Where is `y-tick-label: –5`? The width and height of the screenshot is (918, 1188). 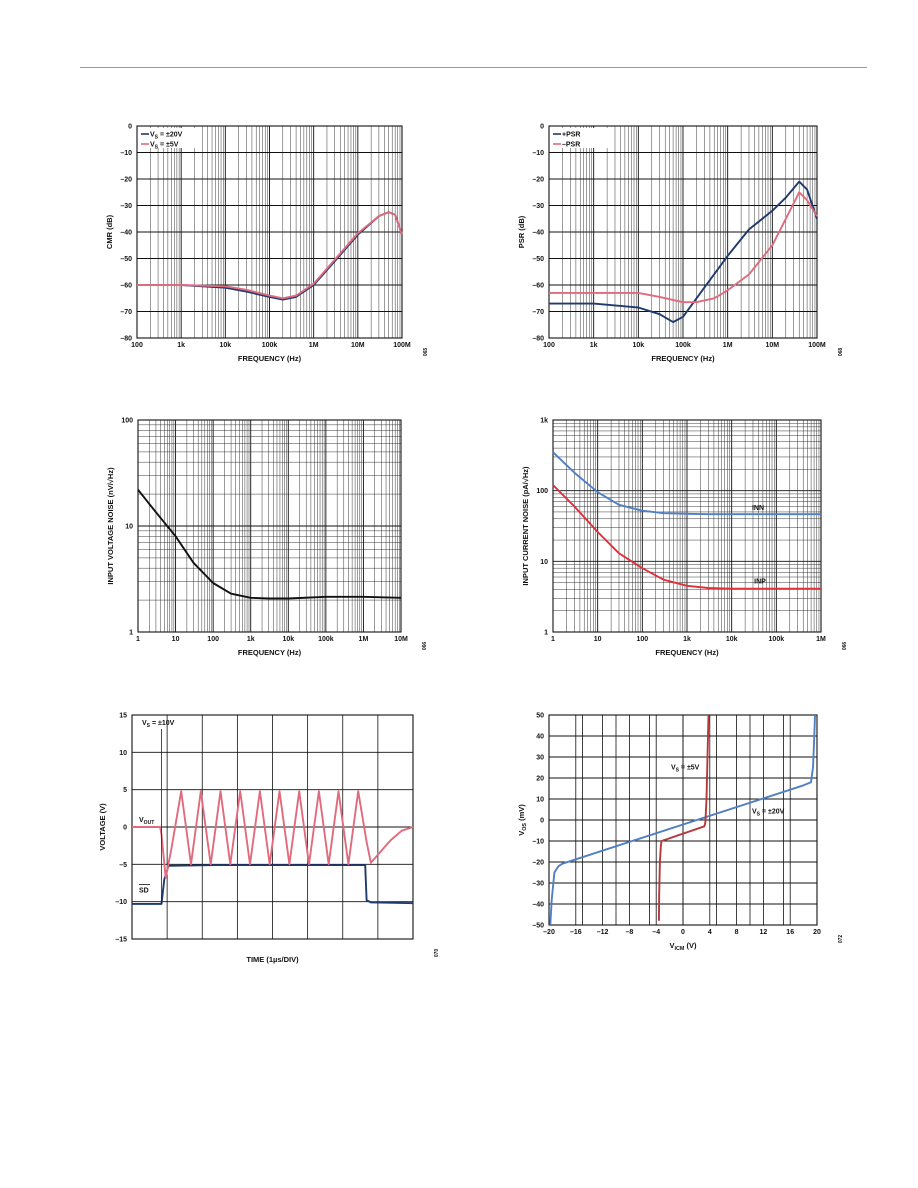 y-tick-label: –5 is located at coordinates (123, 865).